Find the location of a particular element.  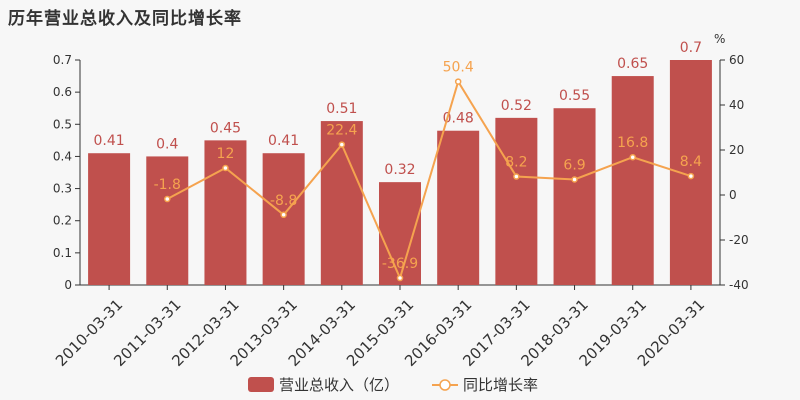

y-right-tick-label: 40 is located at coordinates (736, 105).